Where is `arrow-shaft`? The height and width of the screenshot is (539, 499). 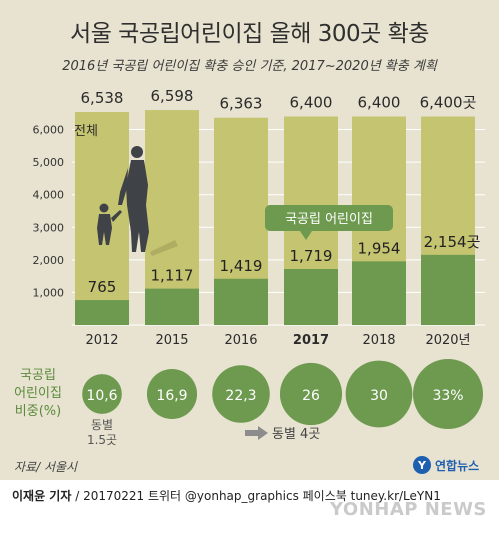 arrow-shaft is located at coordinates (252, 433).